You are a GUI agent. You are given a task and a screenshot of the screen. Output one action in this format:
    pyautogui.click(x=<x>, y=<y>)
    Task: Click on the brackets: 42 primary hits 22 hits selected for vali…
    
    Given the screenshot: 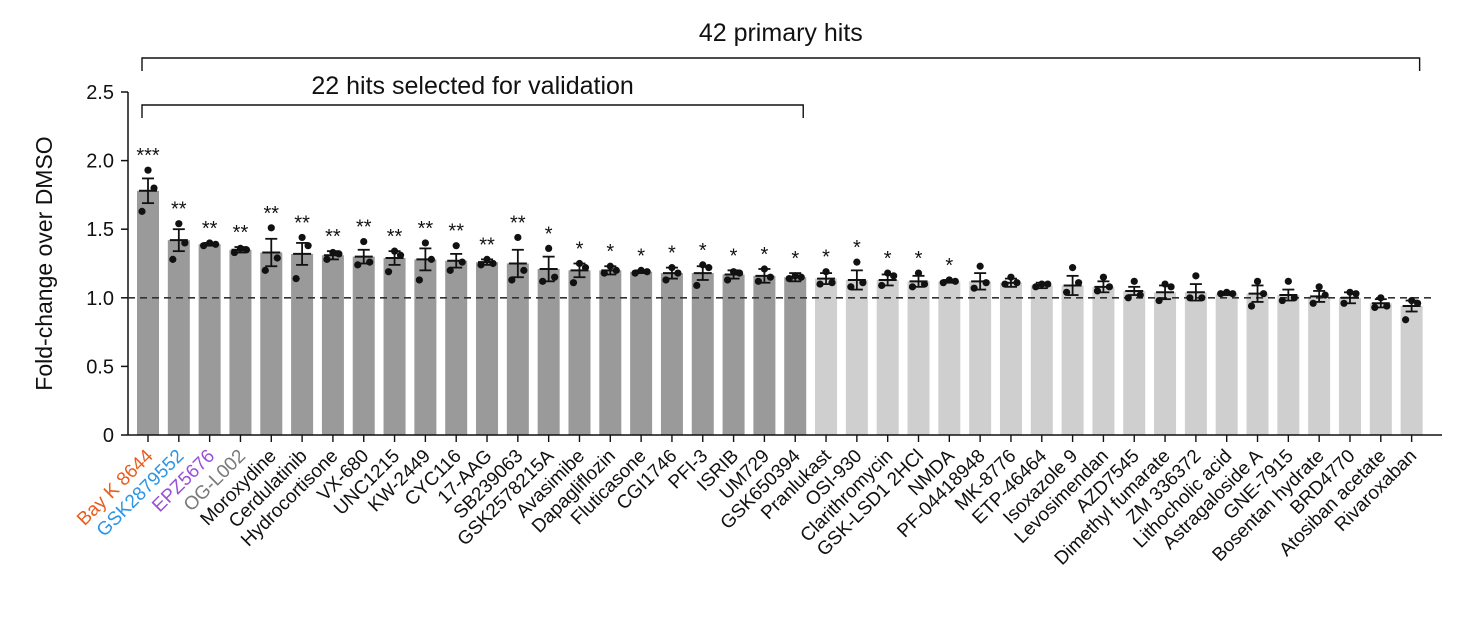 What is the action you would take?
    pyautogui.click(x=781, y=68)
    